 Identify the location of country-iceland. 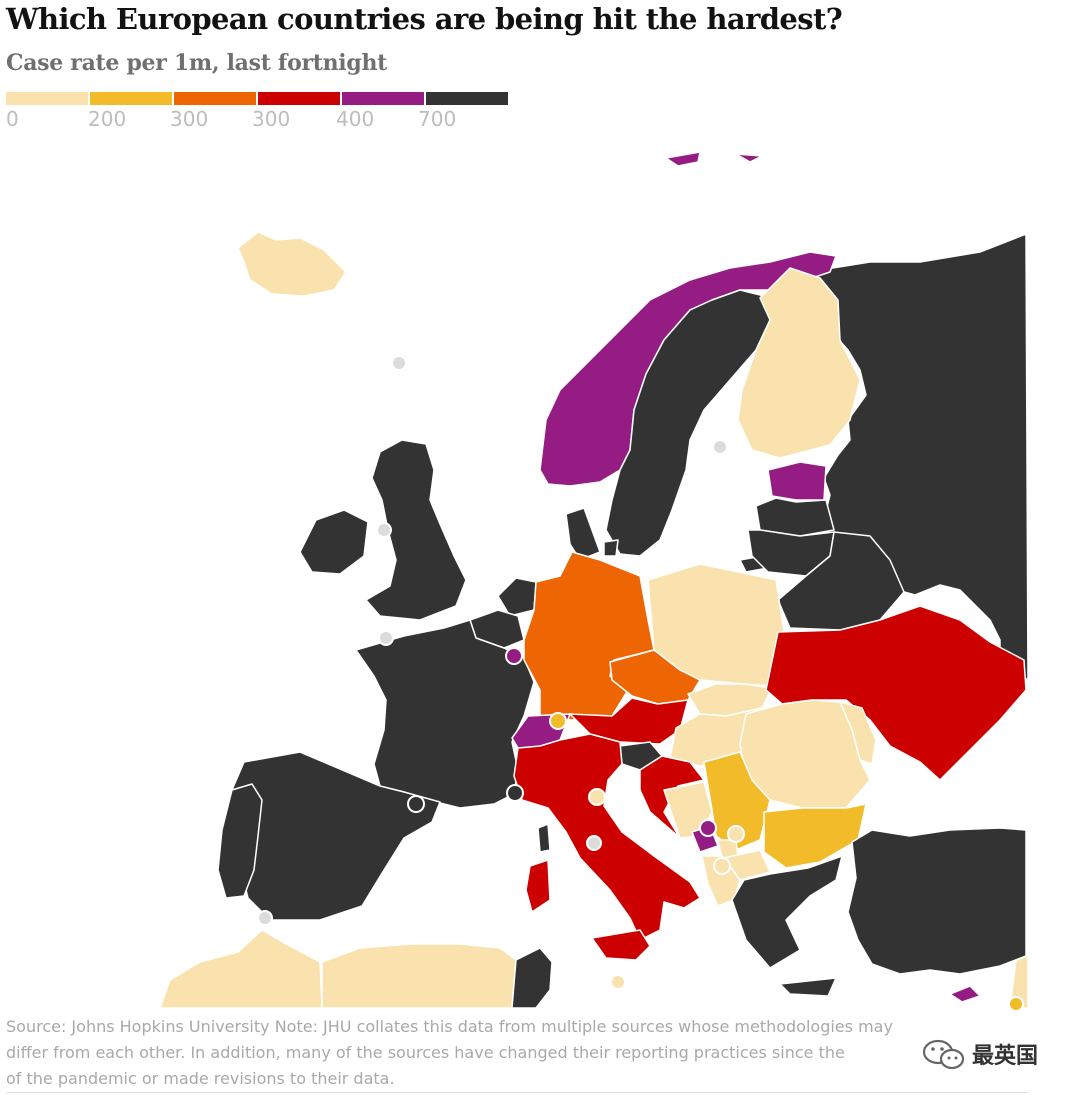
(292, 264).